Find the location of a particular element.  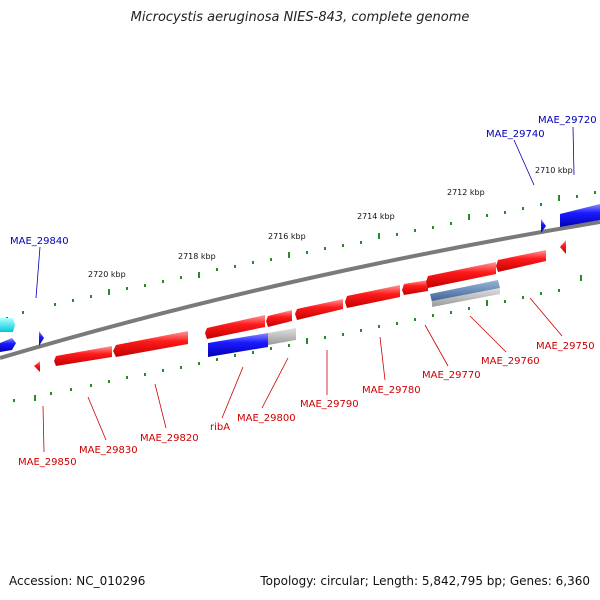

gene-label: MAE_29780 is located at coordinates (391, 390).